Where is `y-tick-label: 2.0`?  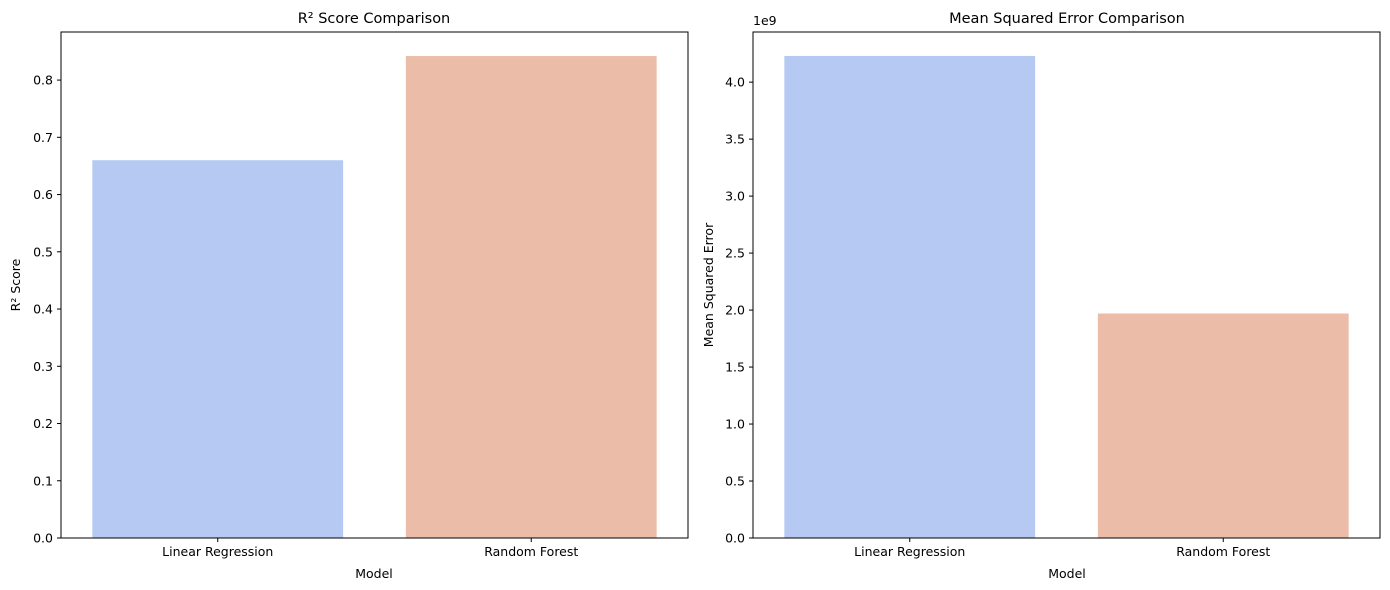
y-tick-label: 2.0 is located at coordinates (735, 310).